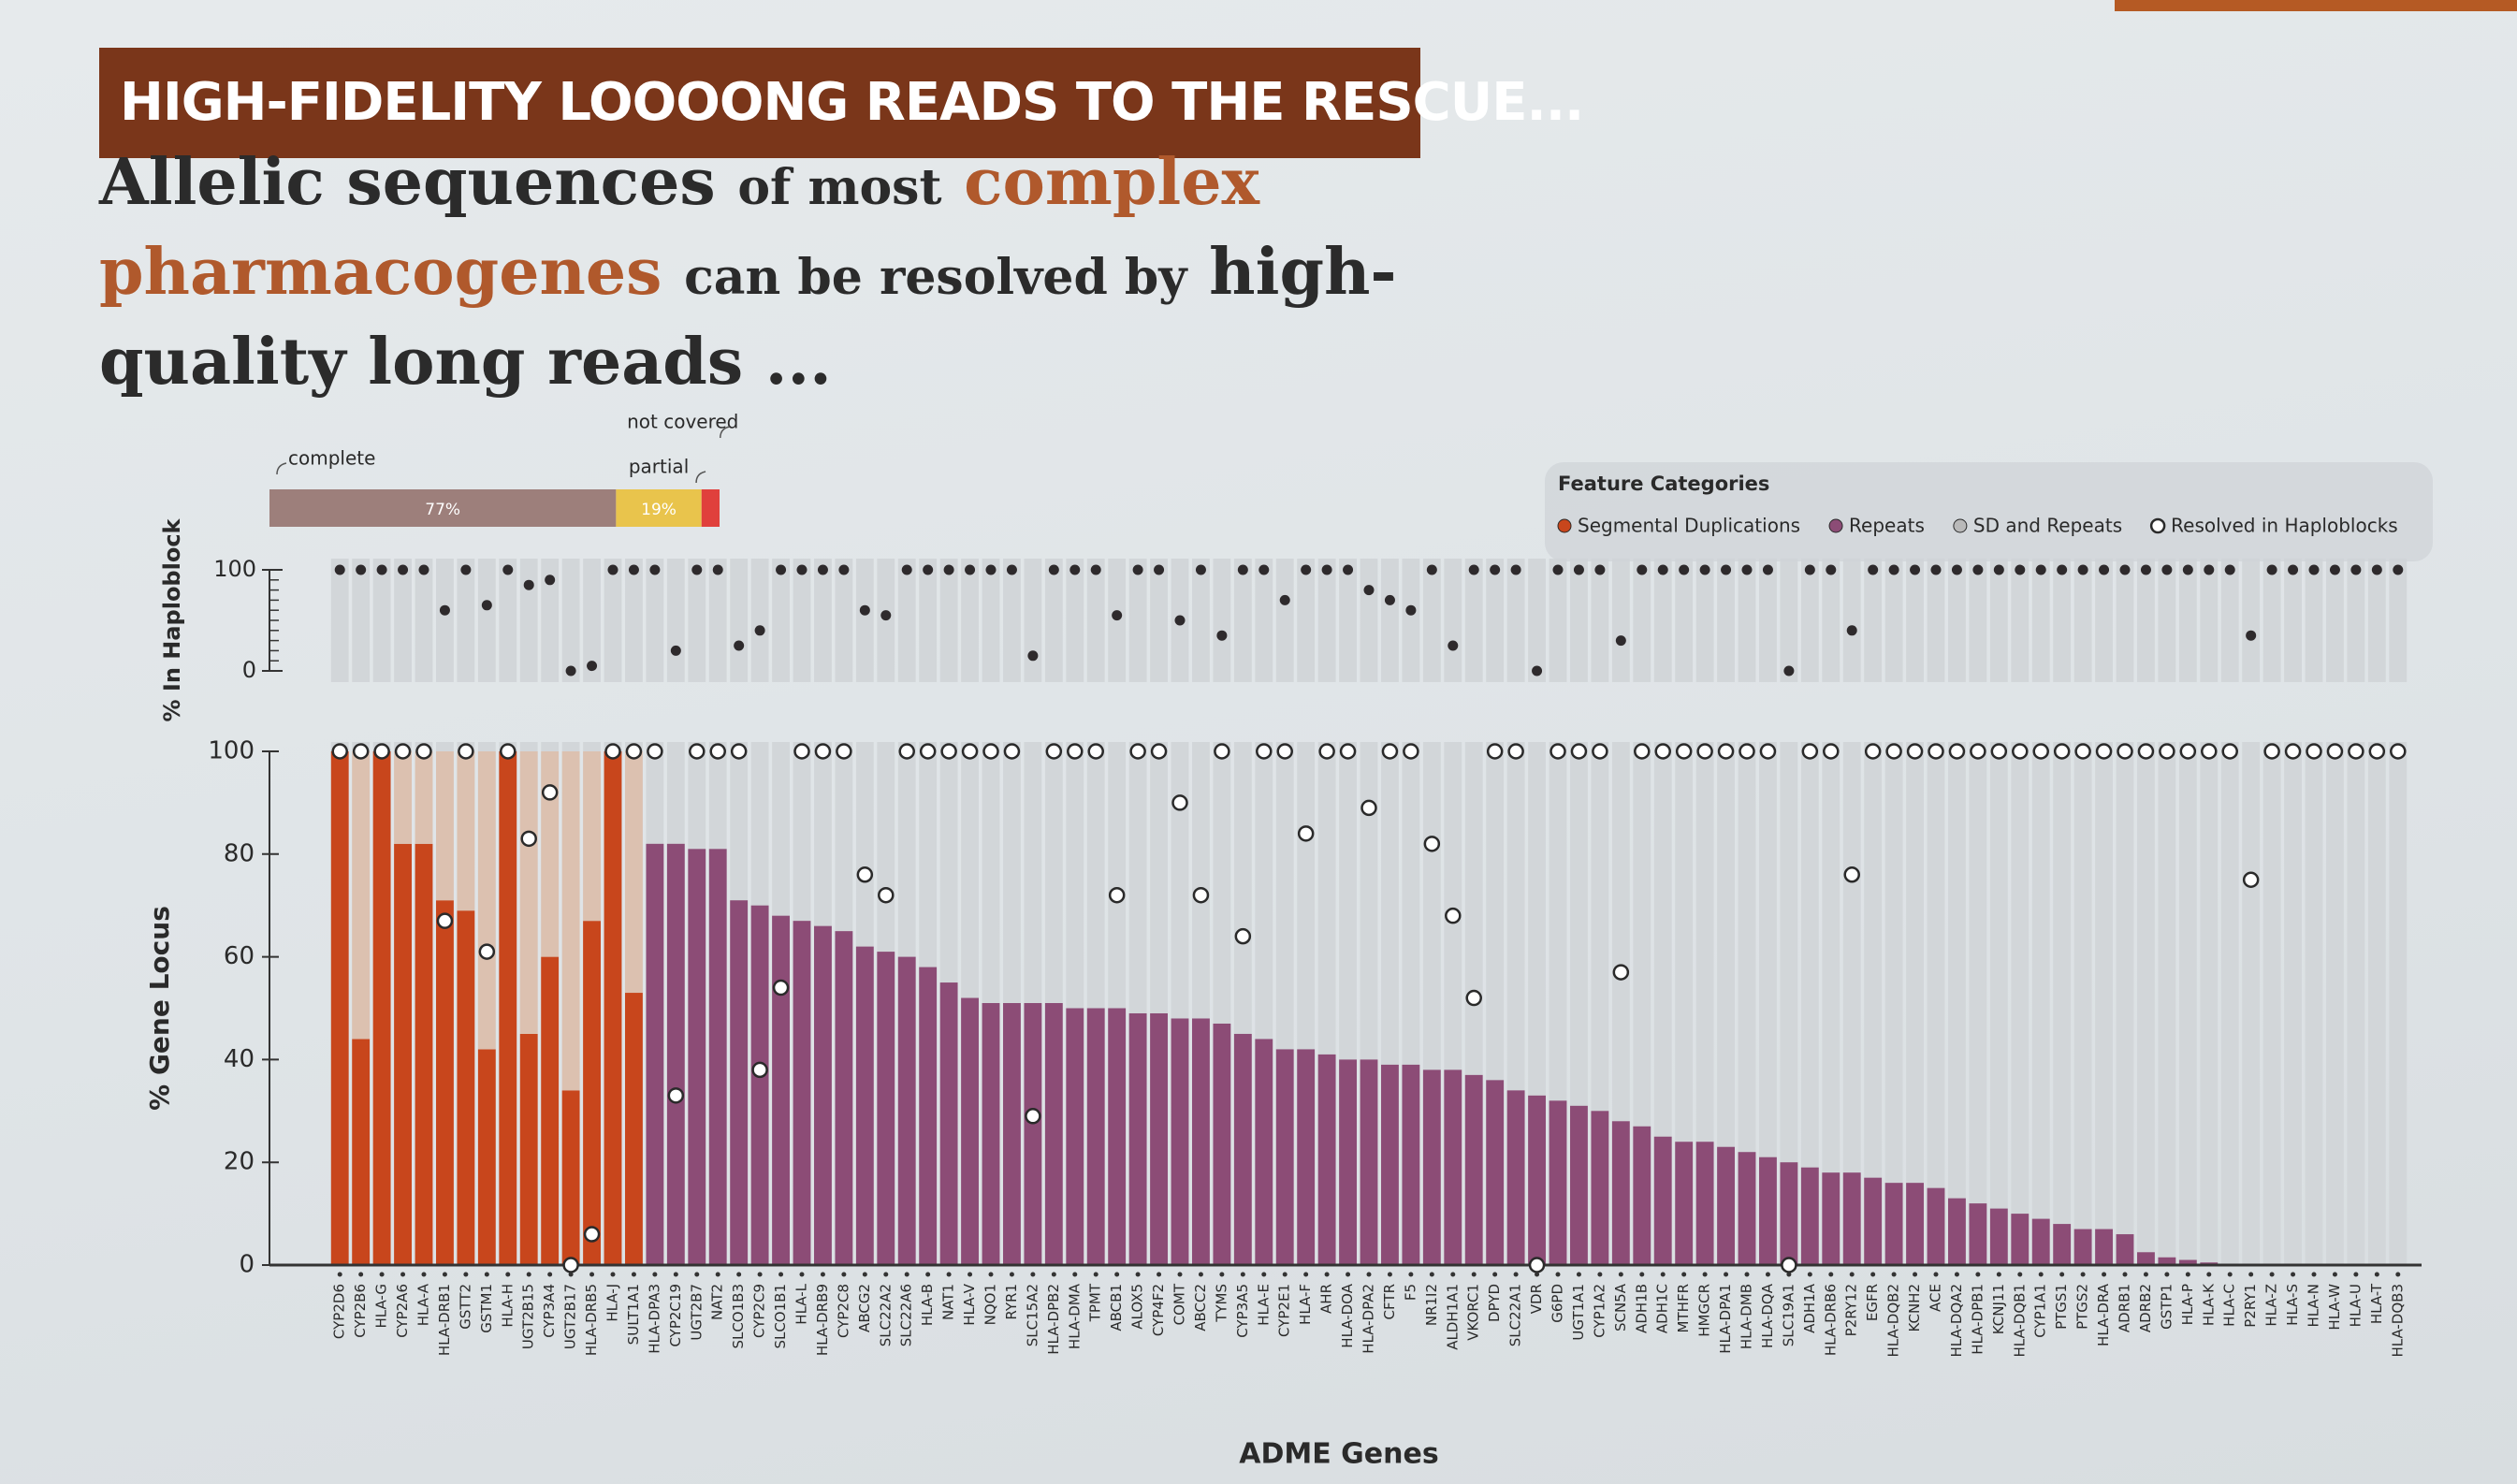 The image size is (2517, 1484). Describe the element at coordinates (2397, 1321) in the screenshot. I see `x-tick-label: HLA-DQB3` at that location.